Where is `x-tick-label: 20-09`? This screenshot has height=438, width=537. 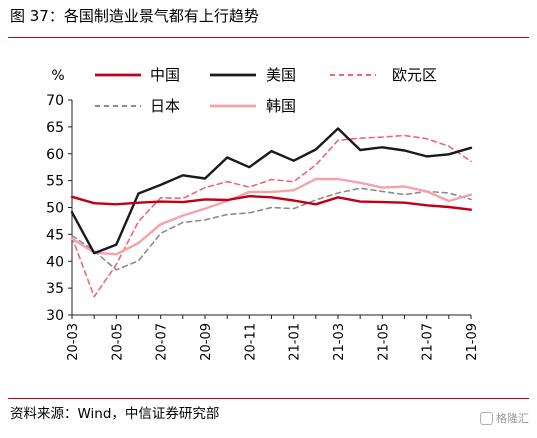 x-tick-label: 20-09 is located at coordinates (206, 342).